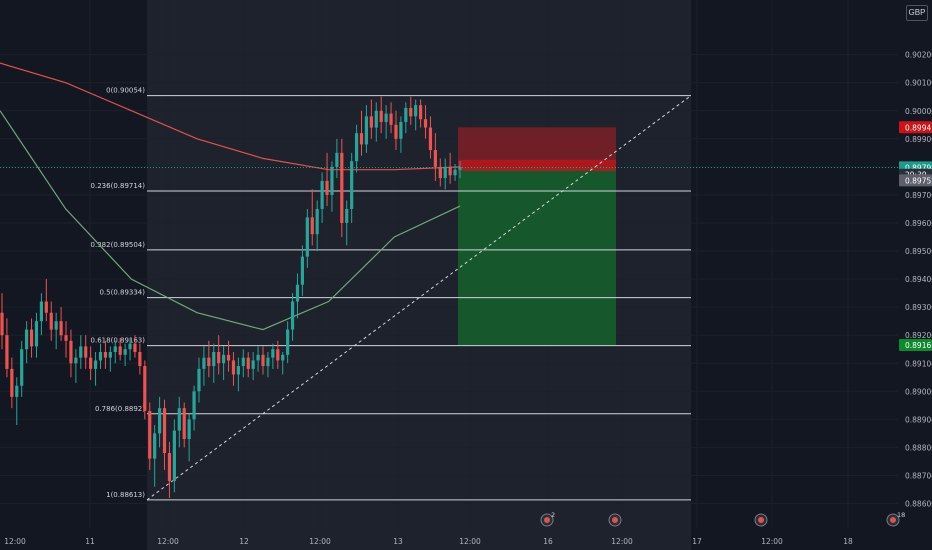 The image size is (932, 550). Describe the element at coordinates (125, 91) in the screenshot. I see `fib-level-label: 0(0.90054)` at that location.